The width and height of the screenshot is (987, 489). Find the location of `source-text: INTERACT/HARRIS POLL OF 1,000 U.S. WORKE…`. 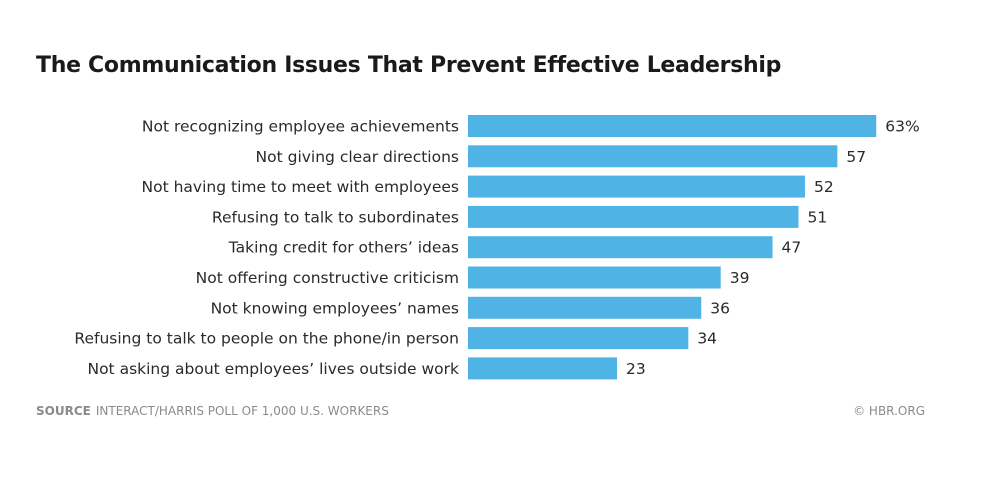

source-text: INTERACT/HARRIS POLL OF 1,000 U.S. WORKE… is located at coordinates (242, 411).